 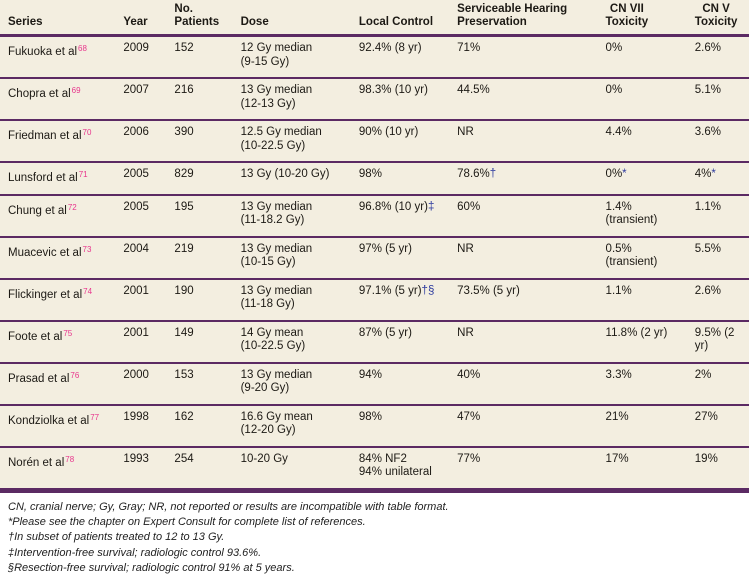 What do you see at coordinates (140, 384) in the screenshot?
I see `cell-year: 2000` at bounding box center [140, 384].